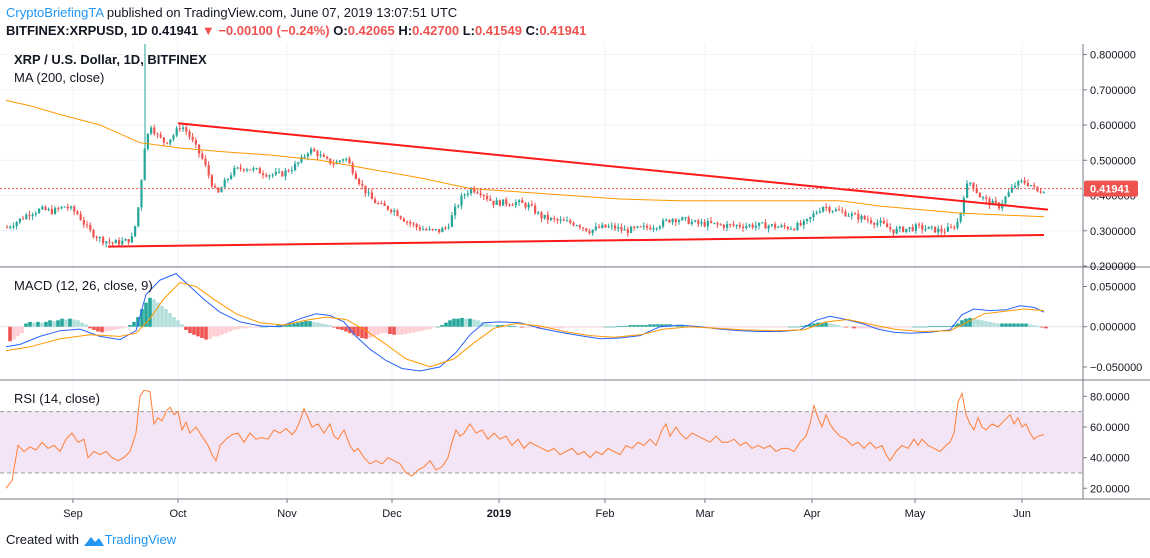 This screenshot has width=1150, height=558. What do you see at coordinates (1112, 328) in the screenshot?
I see `macd-axis: 0.050000 0.000000 −0.050000` at bounding box center [1112, 328].